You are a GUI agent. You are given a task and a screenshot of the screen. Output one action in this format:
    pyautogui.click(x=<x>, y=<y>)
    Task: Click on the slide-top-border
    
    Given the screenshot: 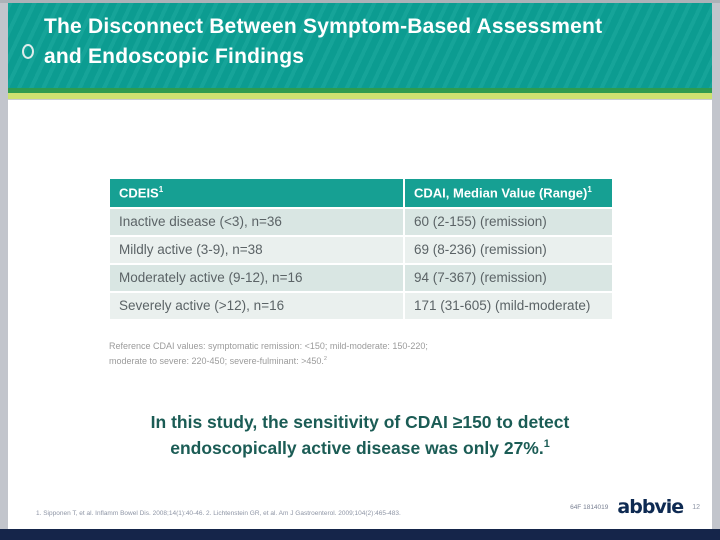 What is the action you would take?
    pyautogui.click(x=360, y=1)
    